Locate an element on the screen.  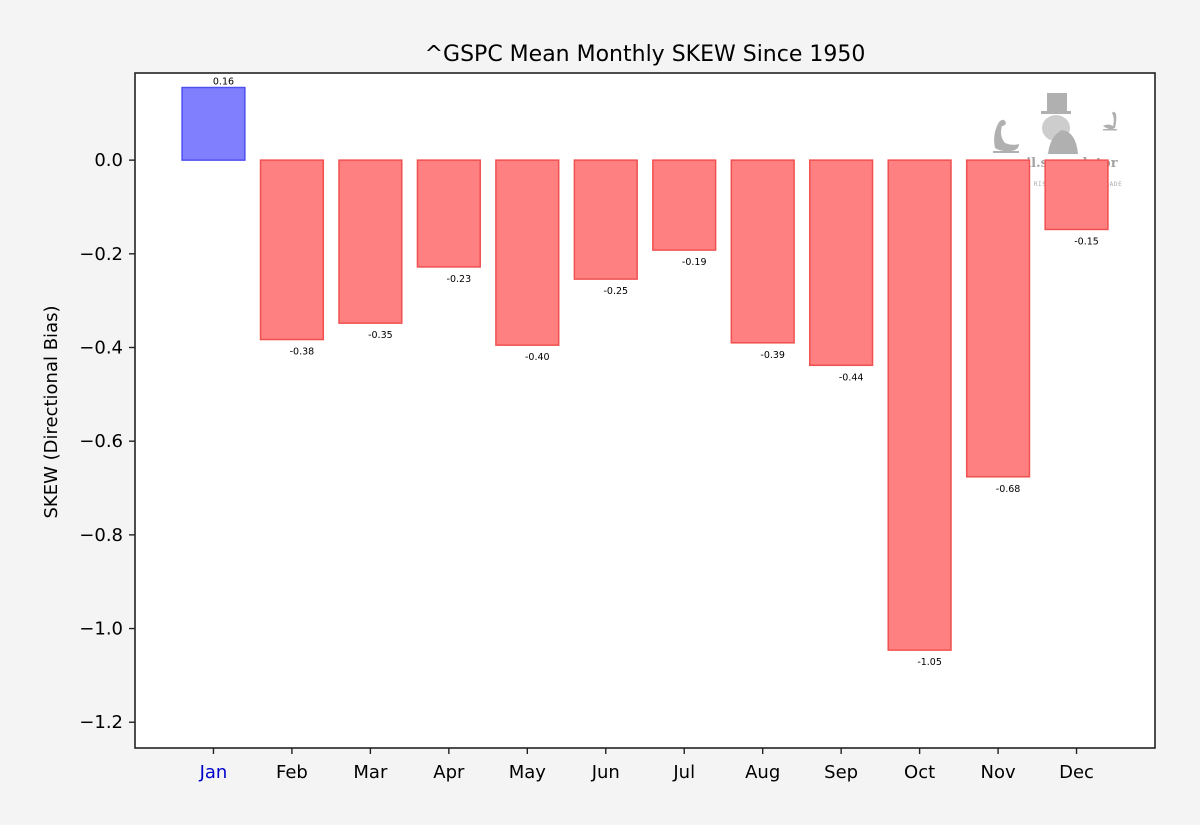
bar-sep is located at coordinates (841, 263).